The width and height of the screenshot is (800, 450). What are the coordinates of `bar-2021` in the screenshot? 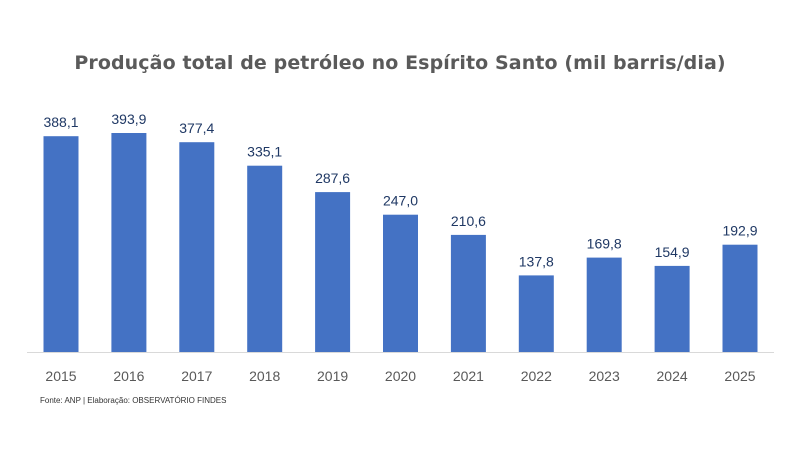 It's located at (468, 293).